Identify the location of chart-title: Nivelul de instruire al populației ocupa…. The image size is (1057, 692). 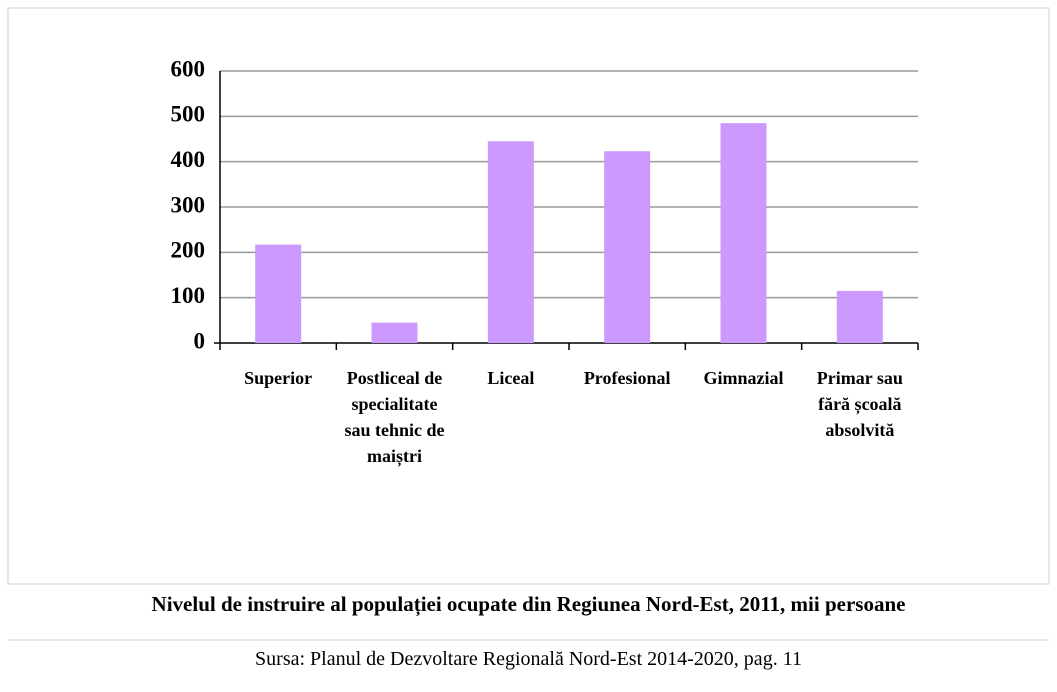
(528, 604).